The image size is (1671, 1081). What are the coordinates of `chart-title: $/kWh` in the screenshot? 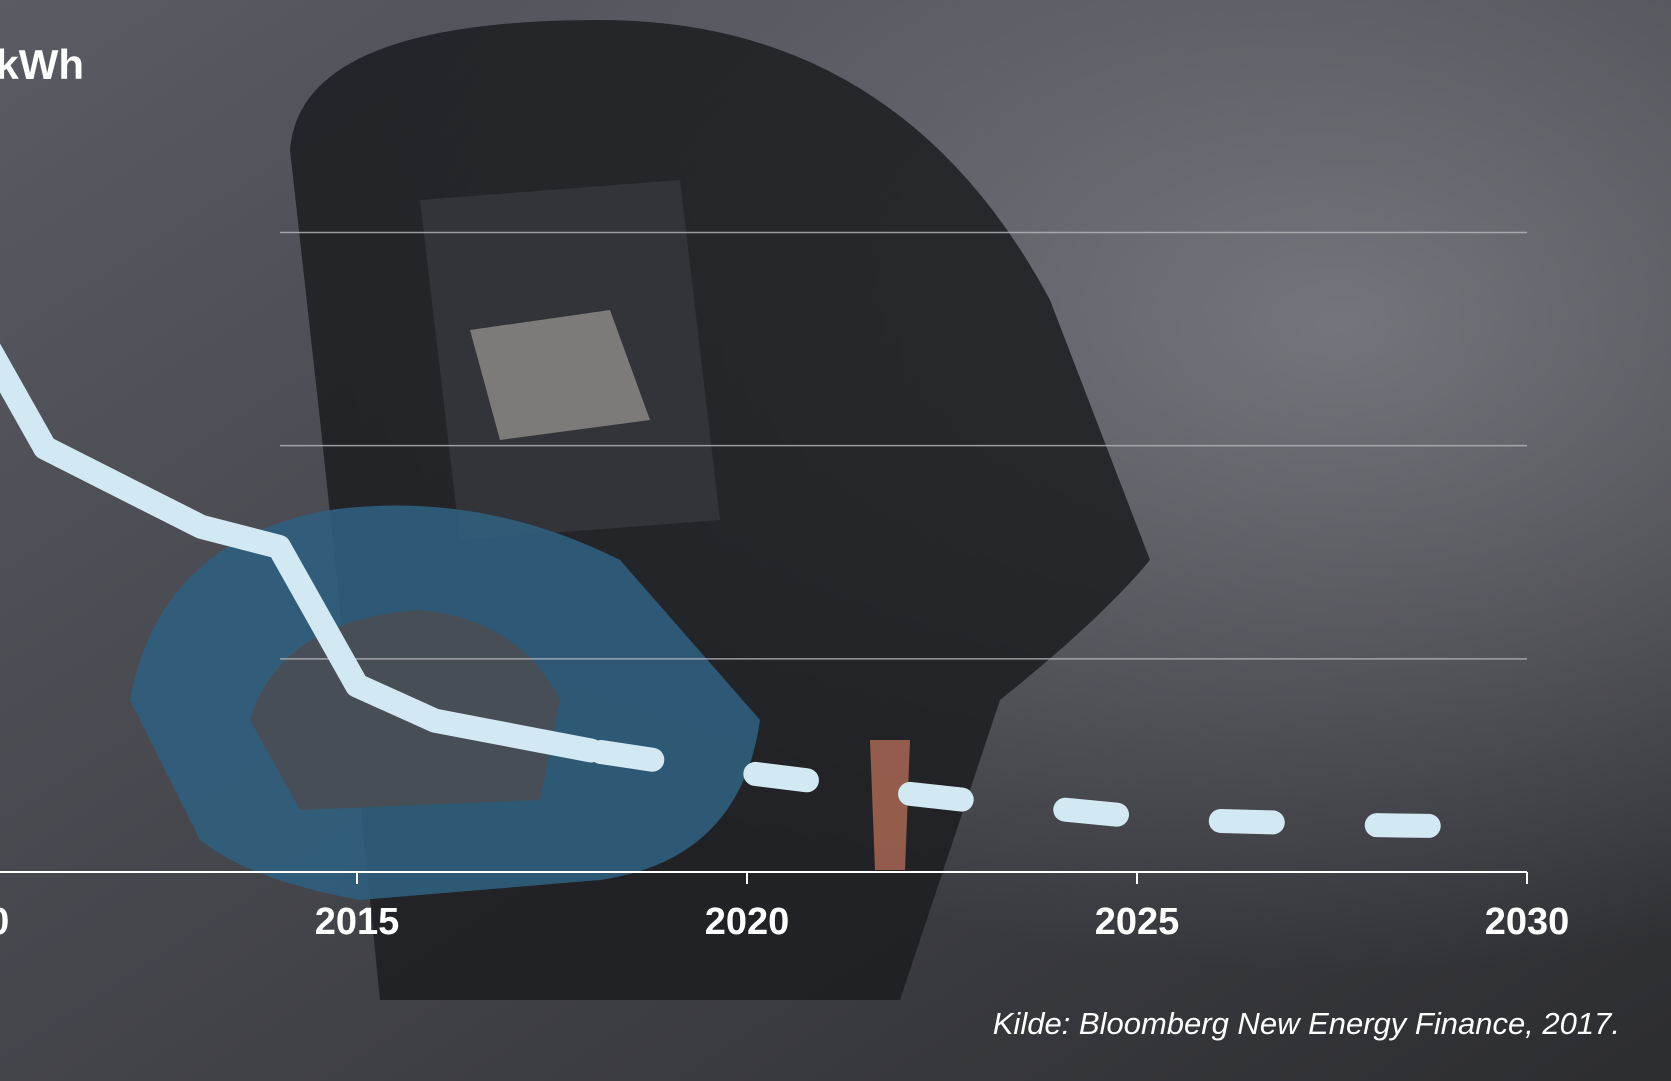 It's located at (42, 64).